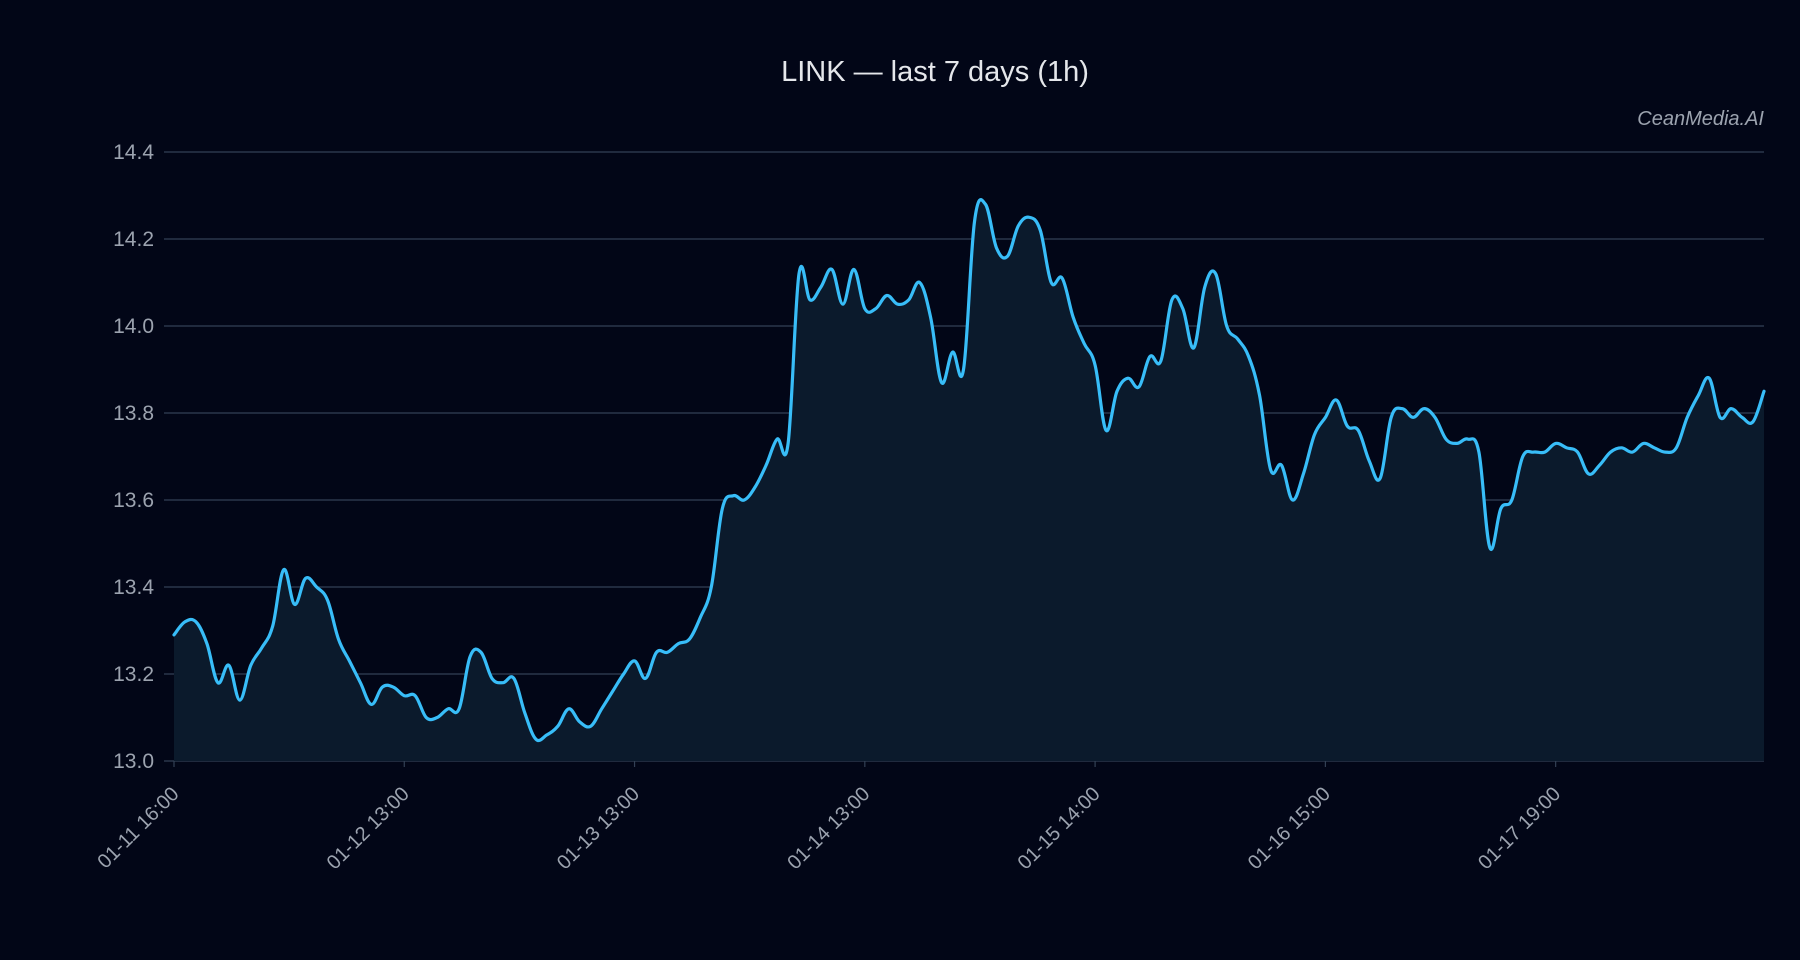 The height and width of the screenshot is (960, 1800). I want to click on y-tick-label: 13.0, so click(133, 761).